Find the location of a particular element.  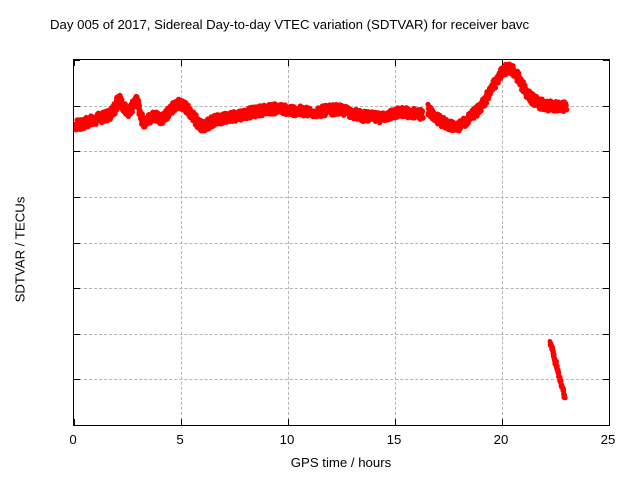

x-tick-label: 25 is located at coordinates (608, 439).